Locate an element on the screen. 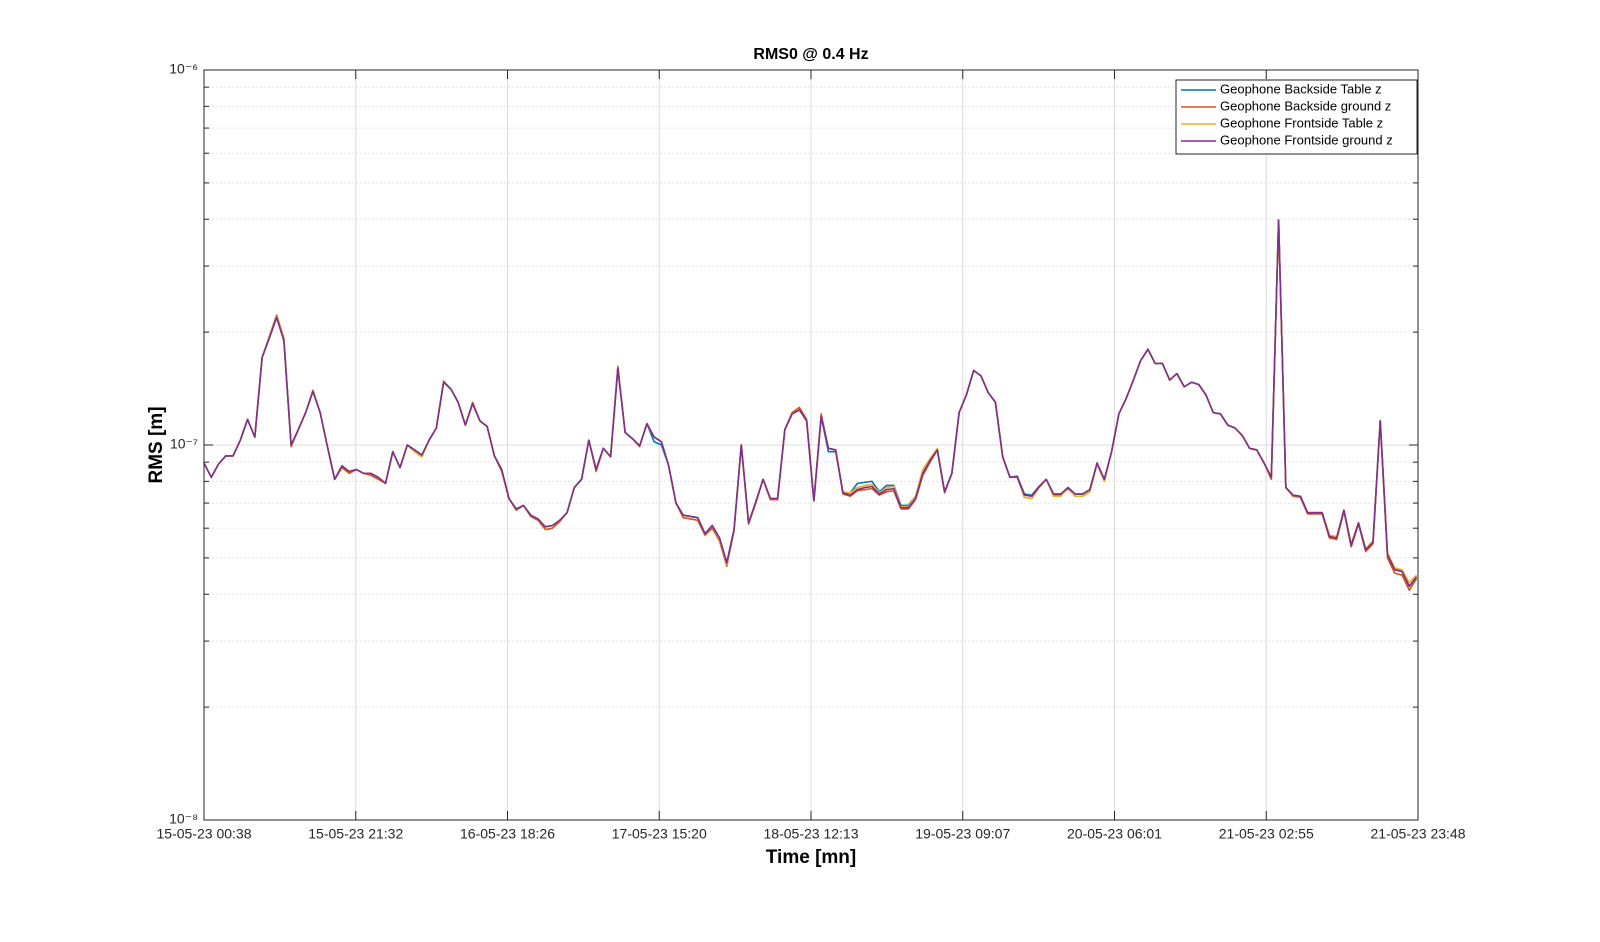 This screenshot has width=1600, height=942. x-tick-label: 16-05-23 18:26 is located at coordinates (507, 834).